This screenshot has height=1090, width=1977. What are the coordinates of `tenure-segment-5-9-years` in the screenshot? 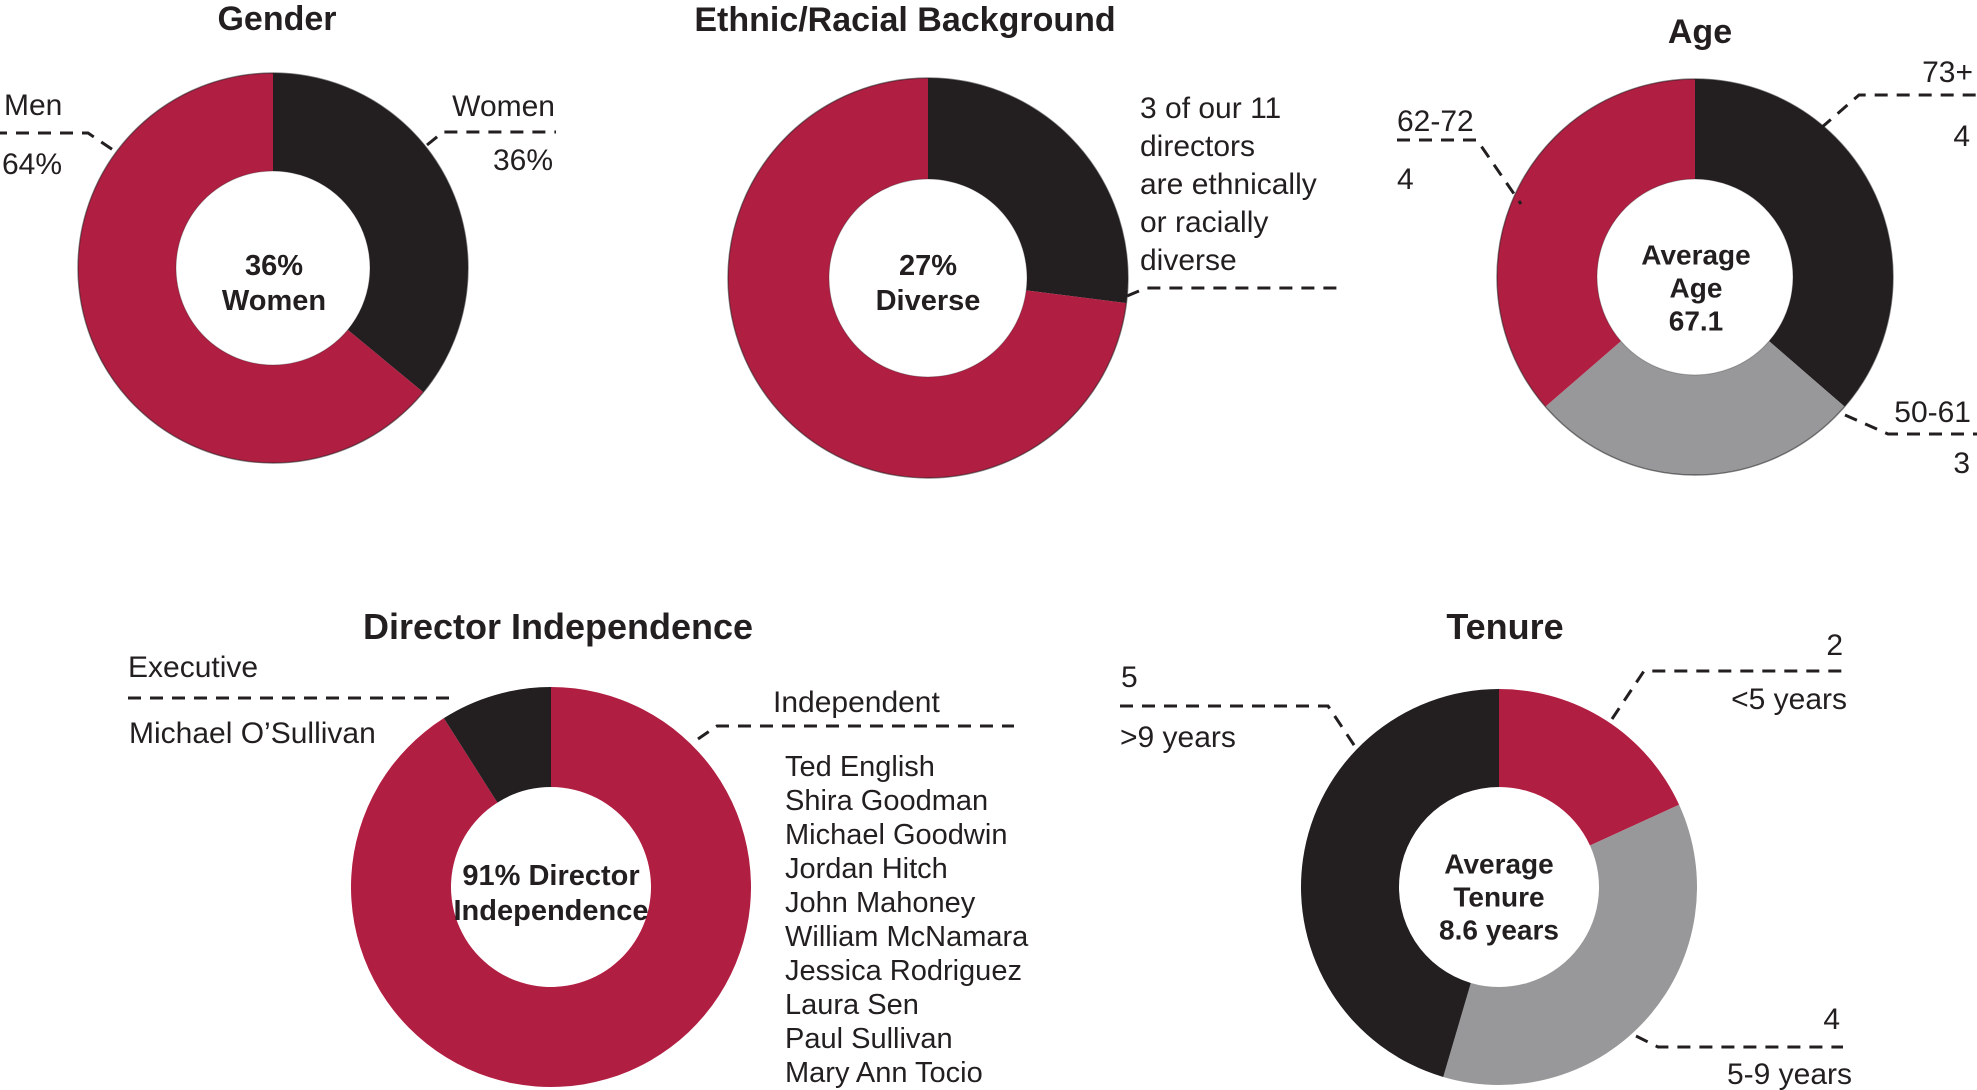 It's located at (1570, 944).